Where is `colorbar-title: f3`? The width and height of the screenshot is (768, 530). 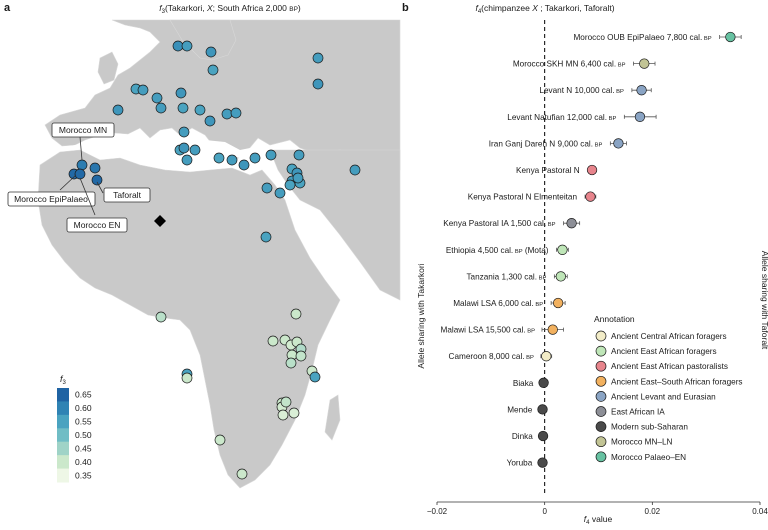
colorbar-title: f3 is located at coordinates (63, 380).